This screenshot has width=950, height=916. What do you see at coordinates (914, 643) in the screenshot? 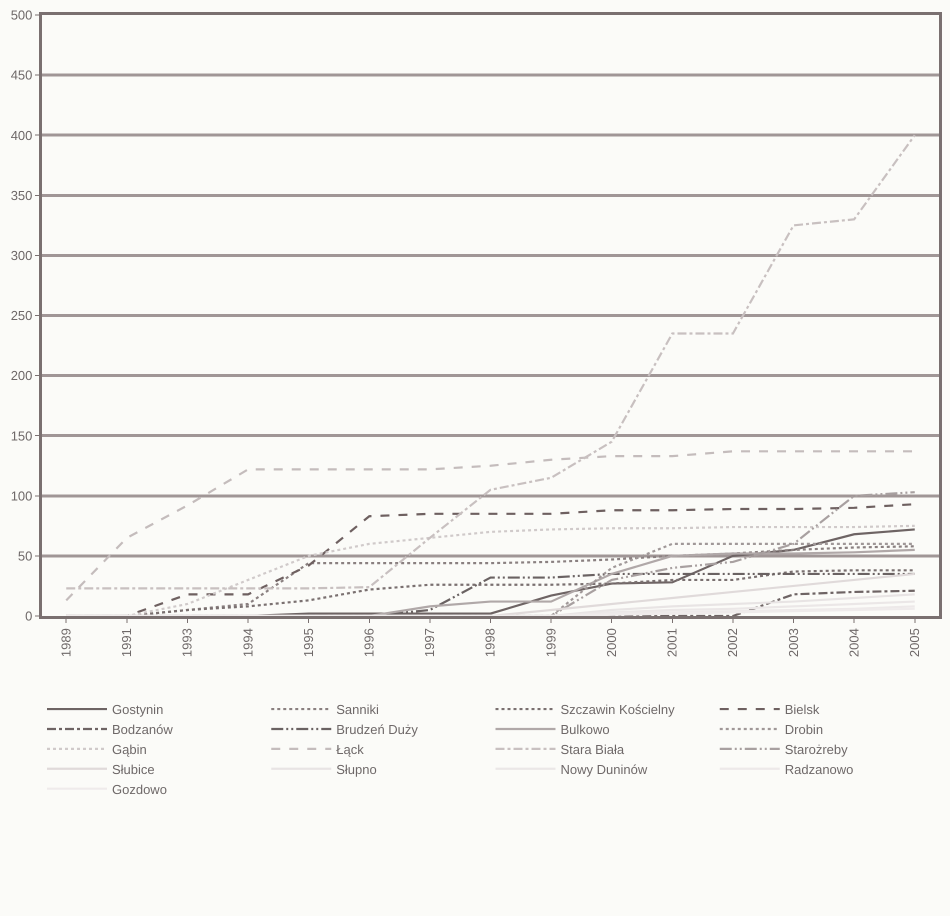
I see `x-tick-label: 2005` at bounding box center [914, 643].